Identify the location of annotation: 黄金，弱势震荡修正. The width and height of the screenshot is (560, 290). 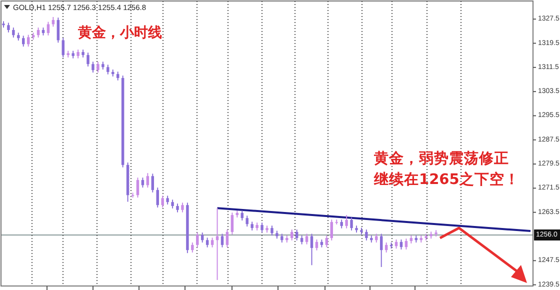
(441, 158).